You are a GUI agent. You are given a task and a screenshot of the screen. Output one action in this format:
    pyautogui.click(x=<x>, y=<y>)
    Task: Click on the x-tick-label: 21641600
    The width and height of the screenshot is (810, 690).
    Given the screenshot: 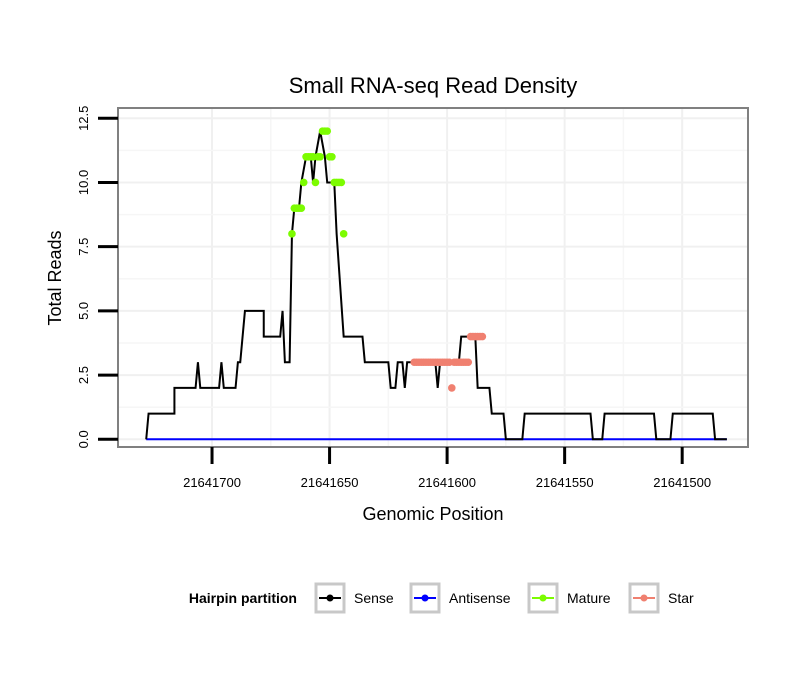 What is the action you would take?
    pyautogui.click(x=447, y=482)
    